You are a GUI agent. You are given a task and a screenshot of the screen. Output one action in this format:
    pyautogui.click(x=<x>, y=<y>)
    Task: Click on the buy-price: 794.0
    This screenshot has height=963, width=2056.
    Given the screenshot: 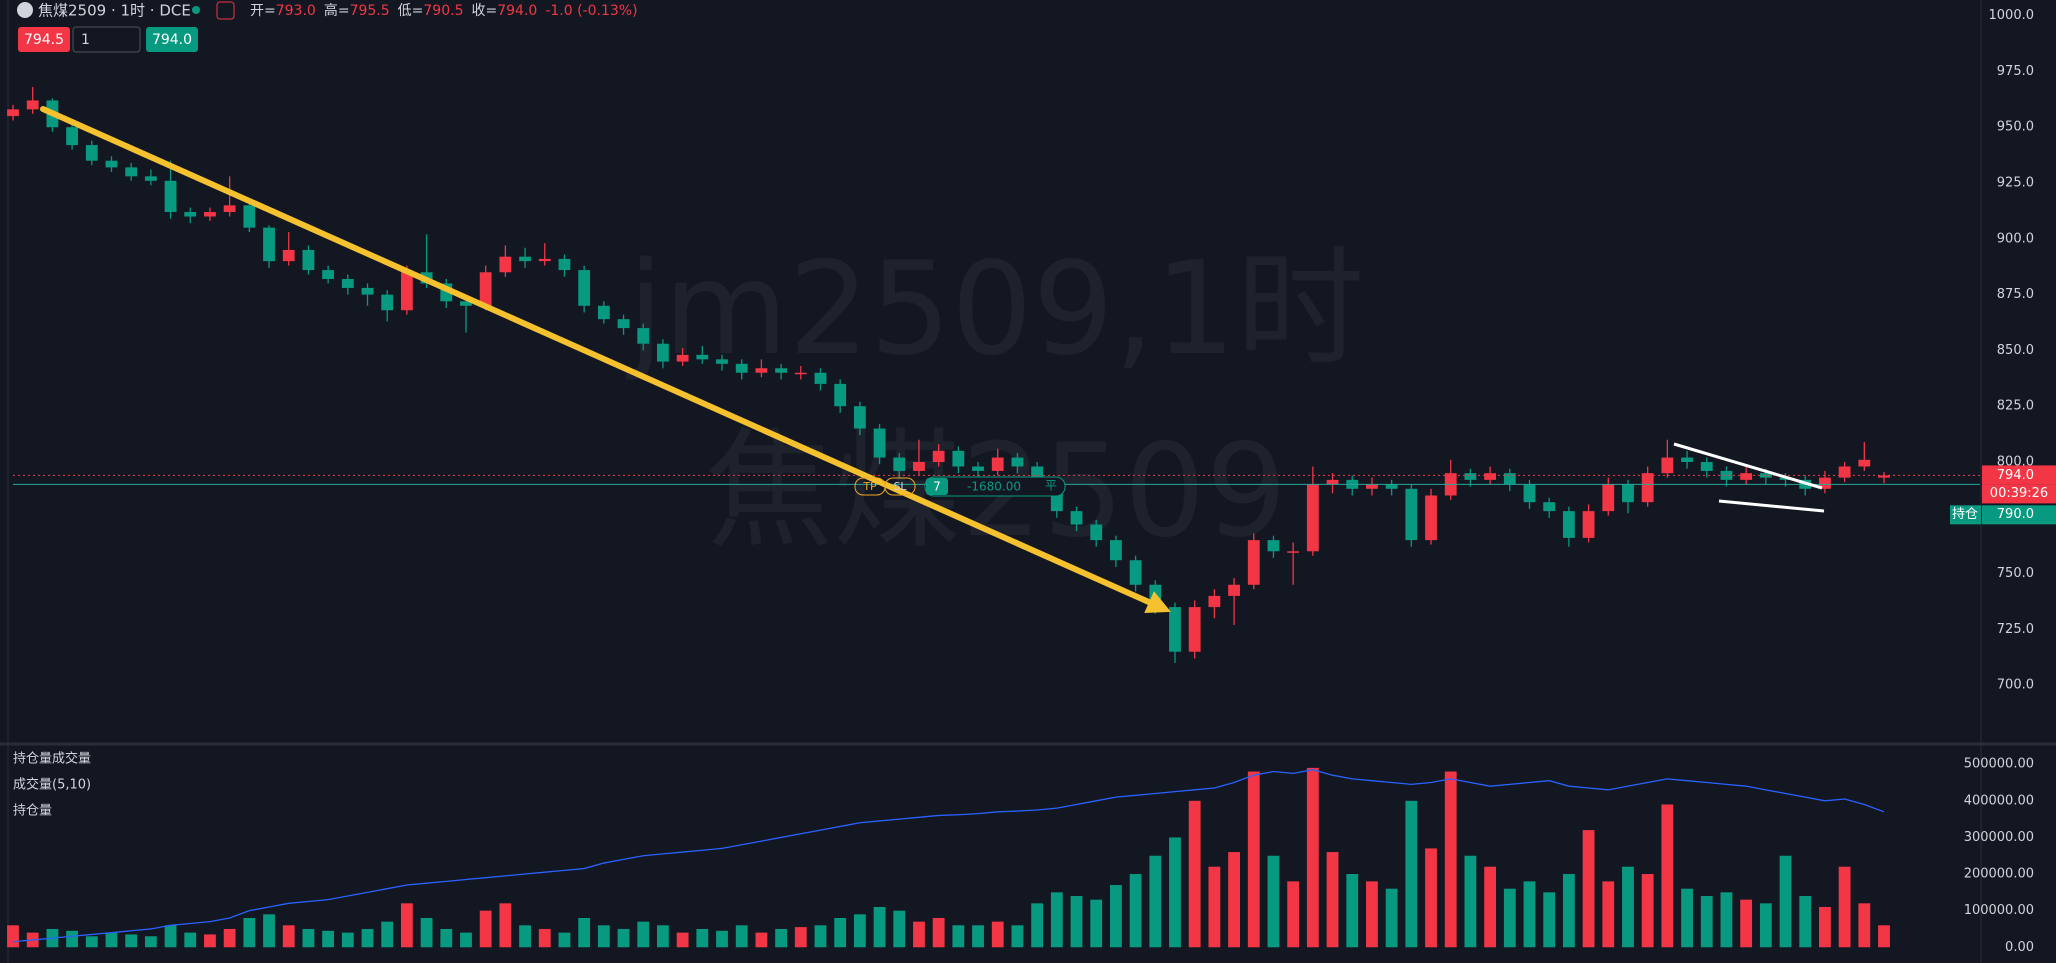 What is the action you would take?
    pyautogui.click(x=172, y=40)
    